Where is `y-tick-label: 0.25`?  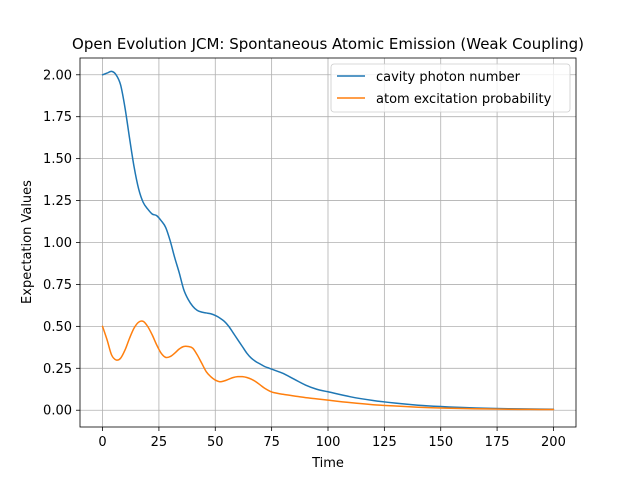
y-tick-label: 0.25 is located at coordinates (57, 369).